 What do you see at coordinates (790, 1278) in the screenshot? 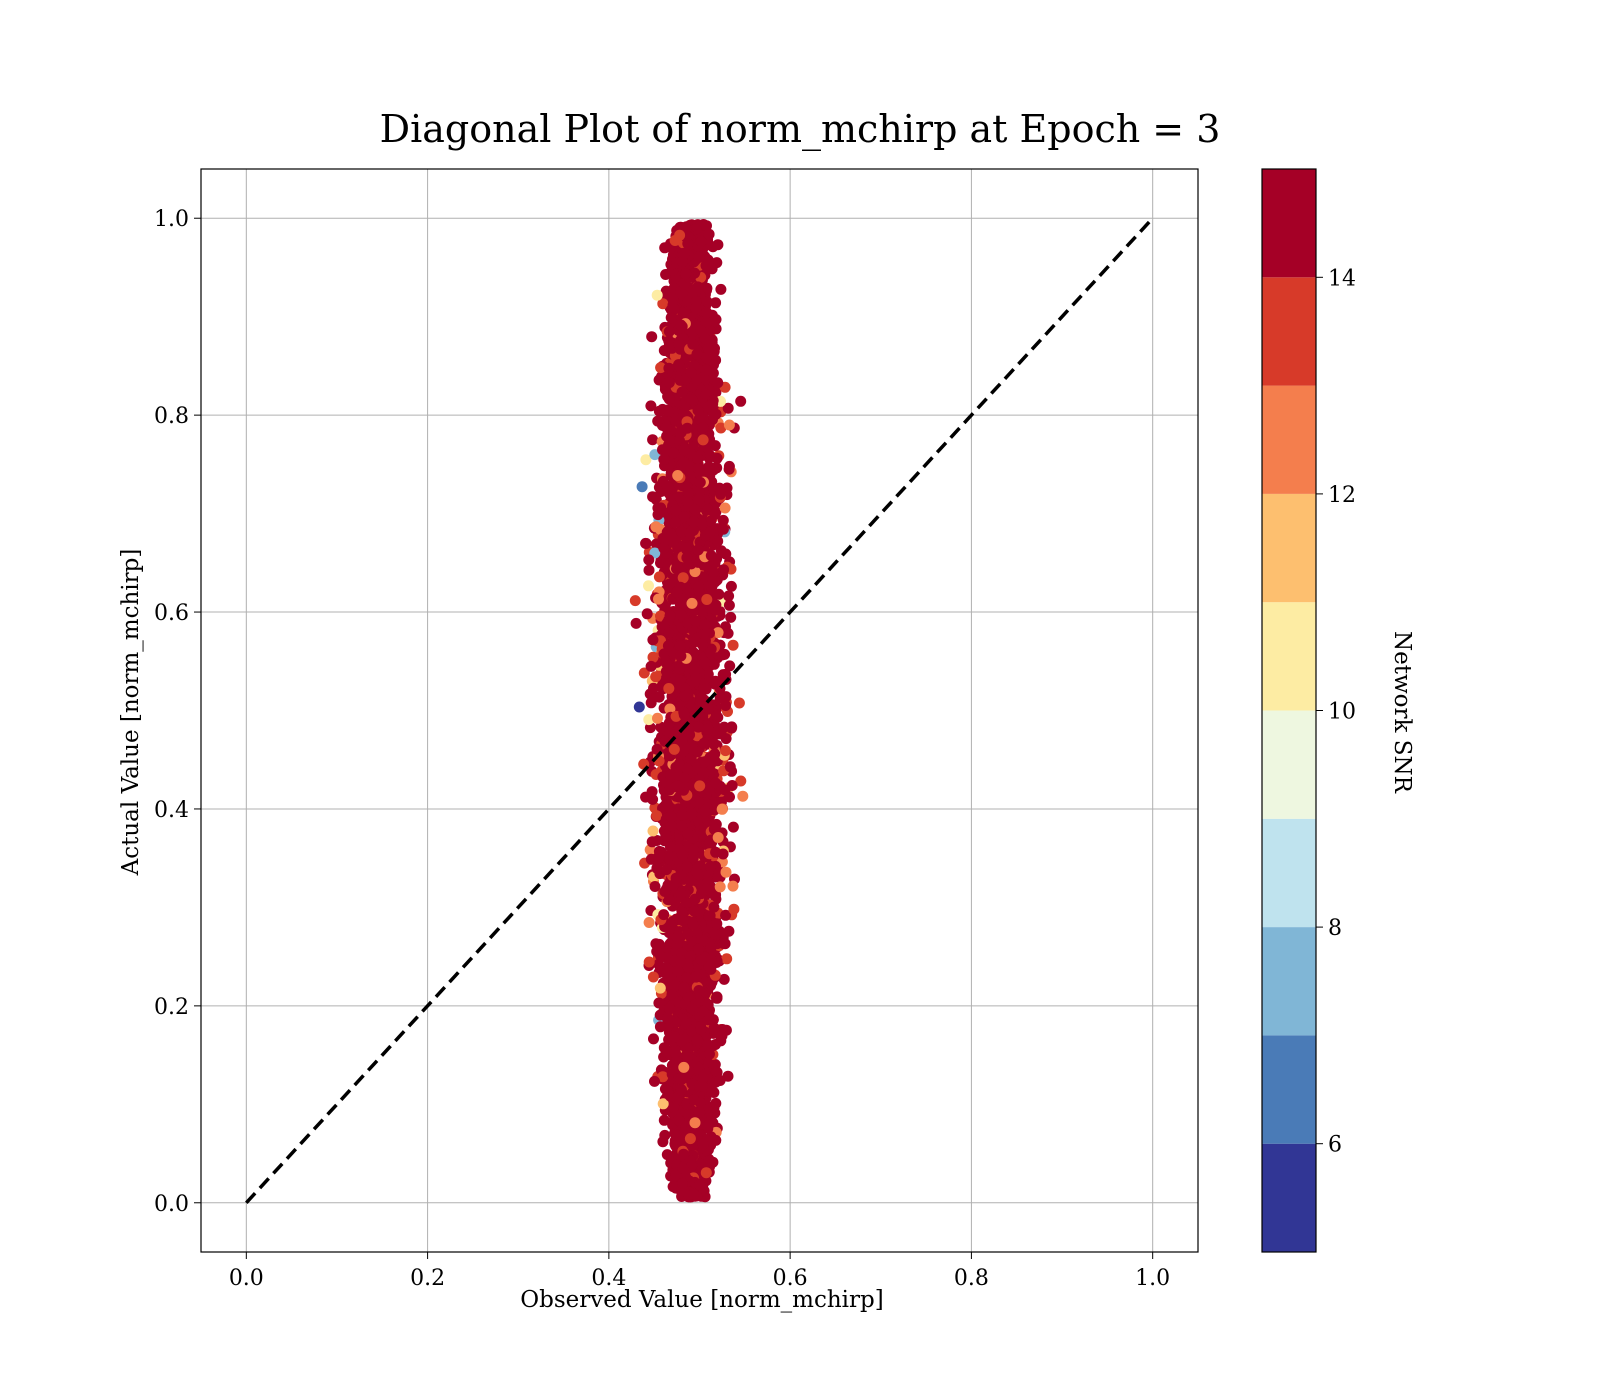
I see `x-tick-label: 0.6` at bounding box center [790, 1278].